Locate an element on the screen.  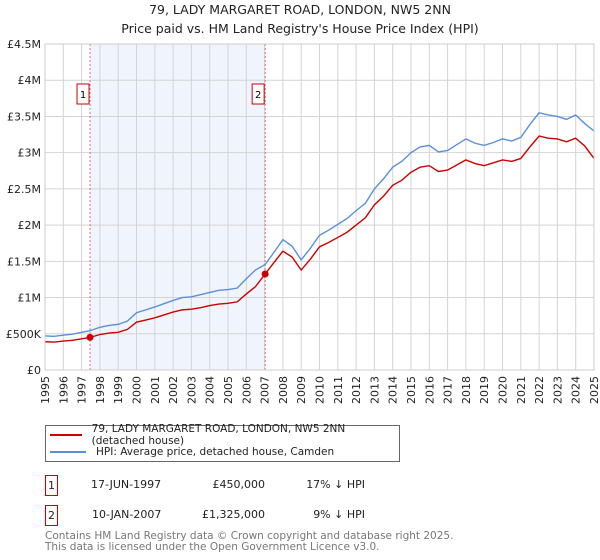
y-tick-label: £4M is located at coordinates (30, 80).